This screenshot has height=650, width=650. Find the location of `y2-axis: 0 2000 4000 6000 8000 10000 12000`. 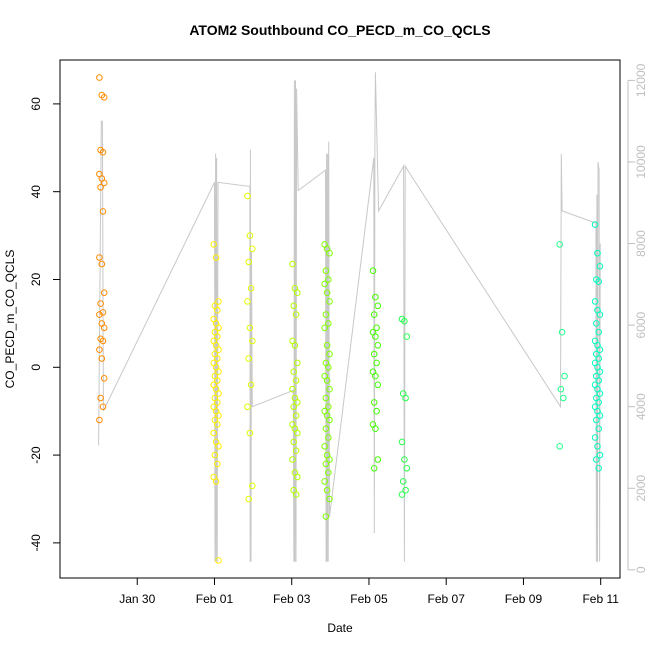

y2-axis: 0 2000 4000 6000 8000 10000 12000 is located at coordinates (637, 318).